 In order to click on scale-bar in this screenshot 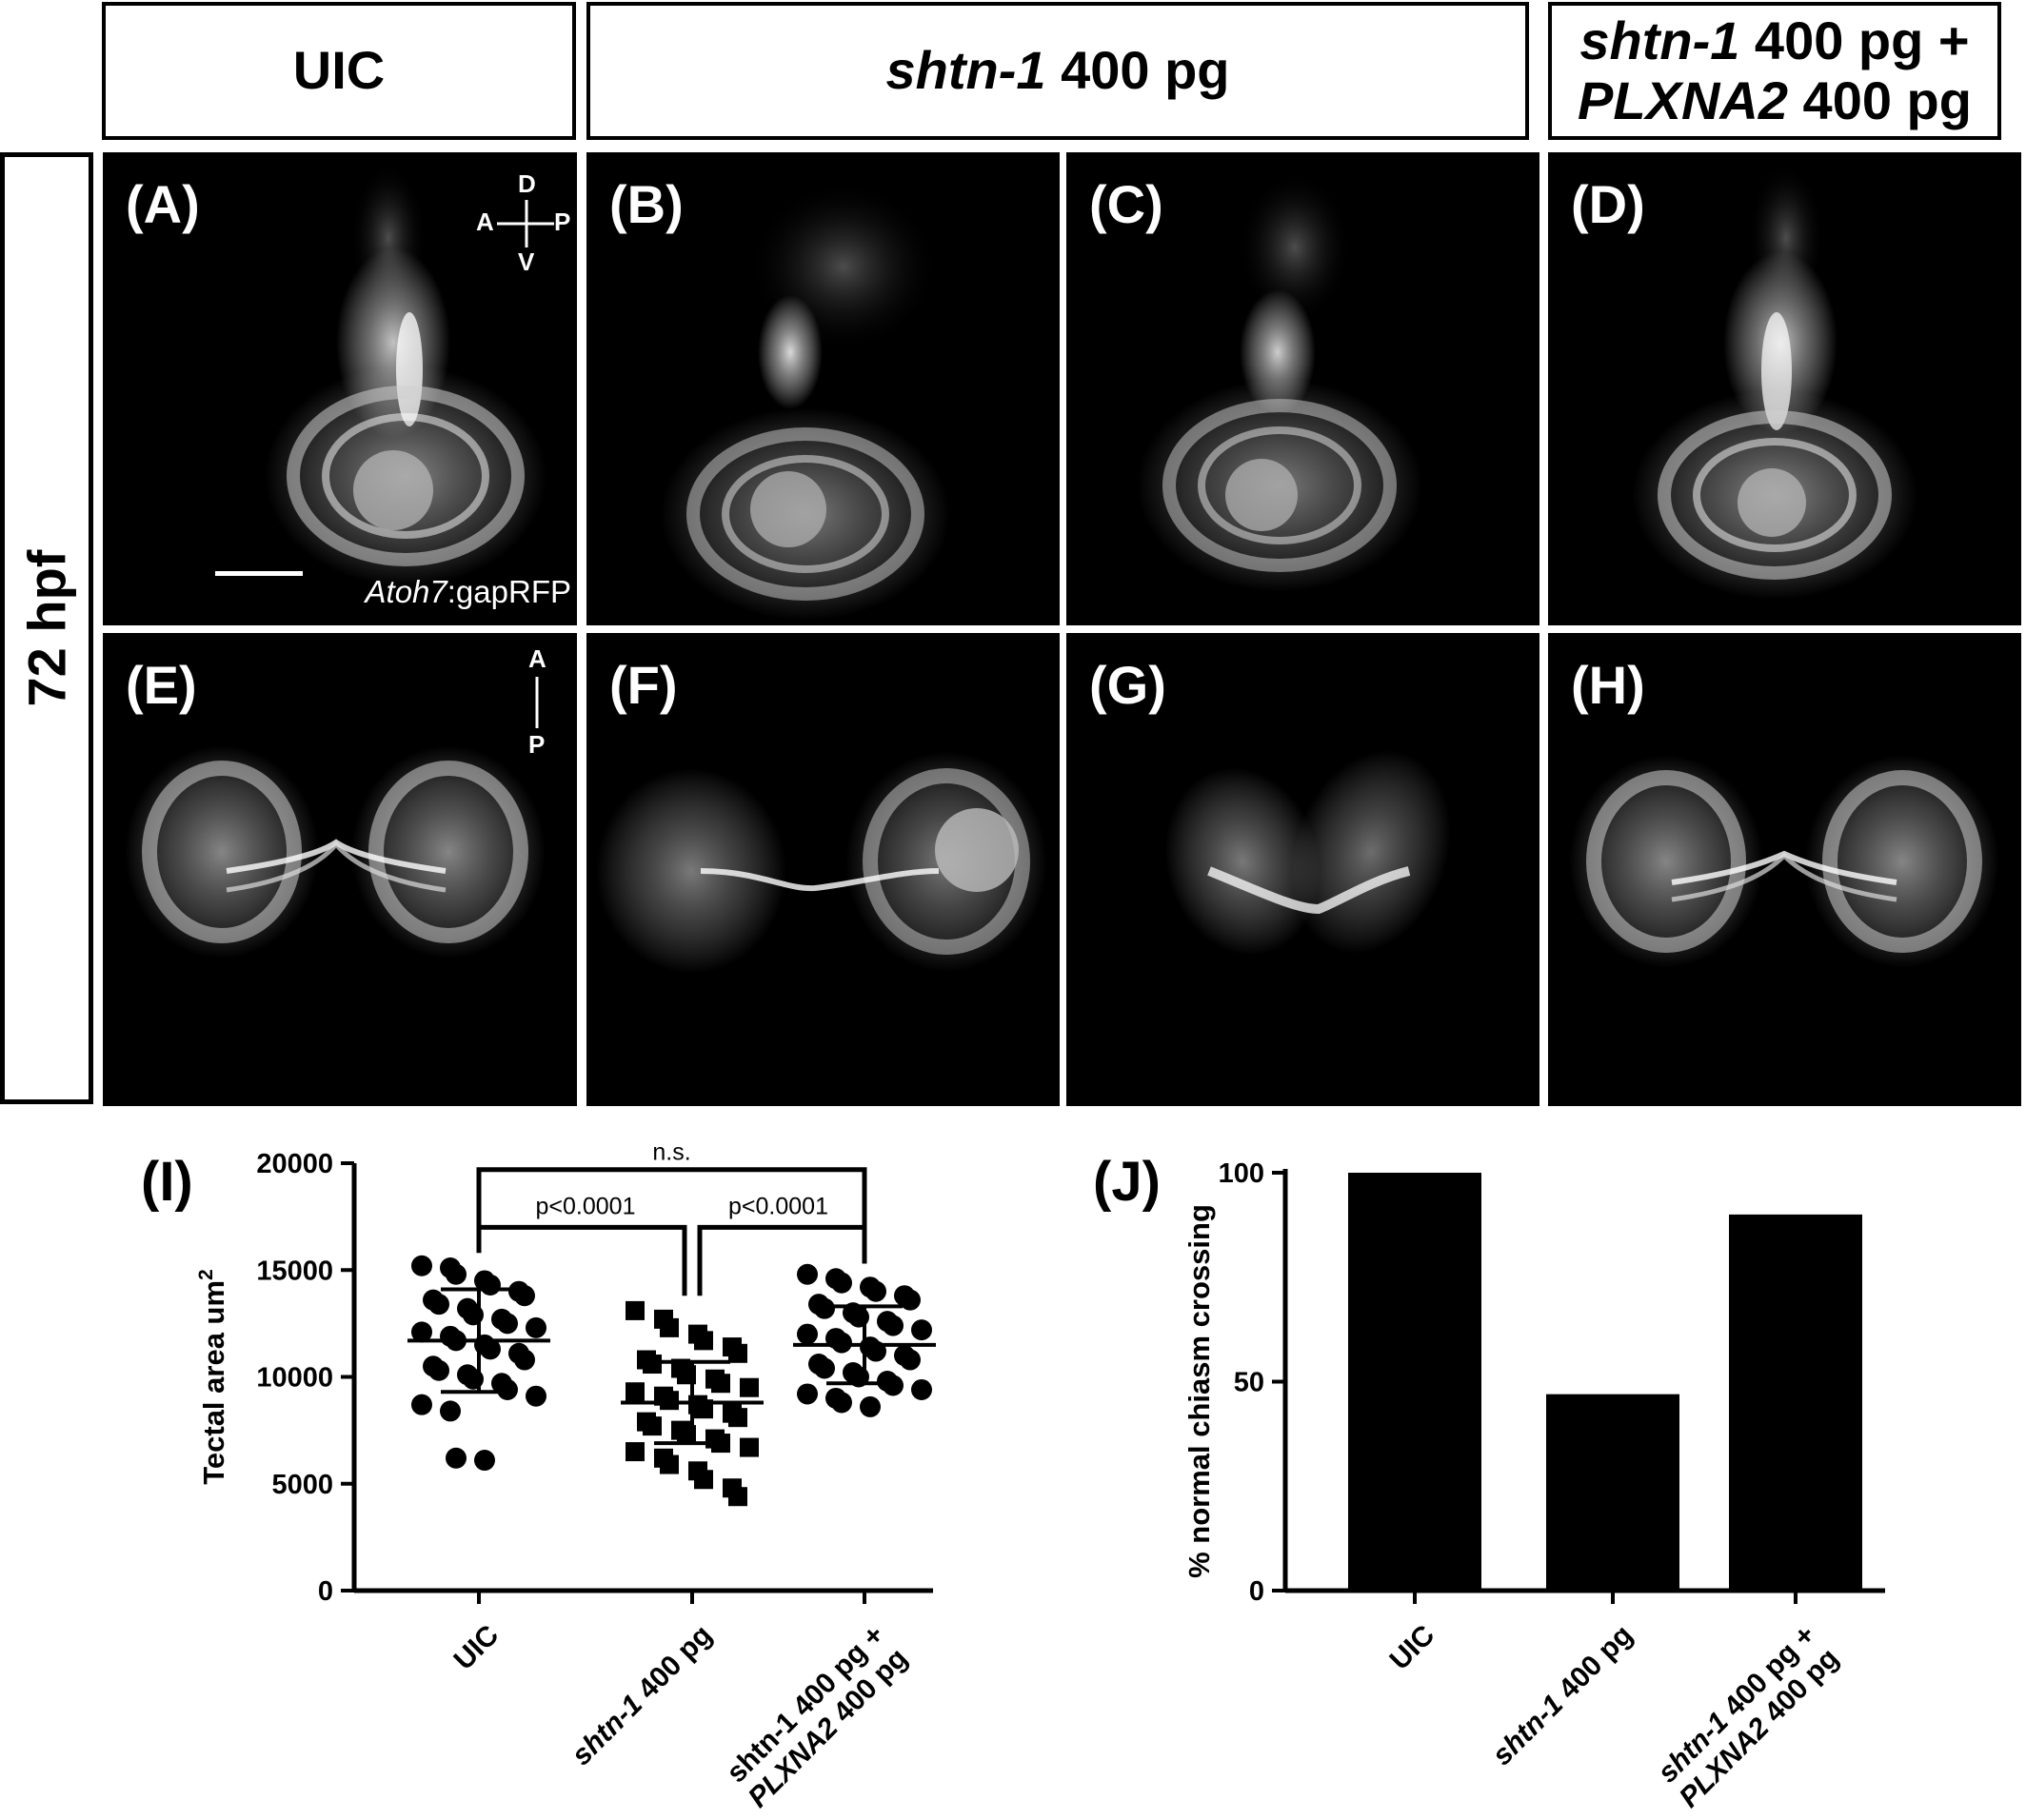, I will do `click(259, 573)`.